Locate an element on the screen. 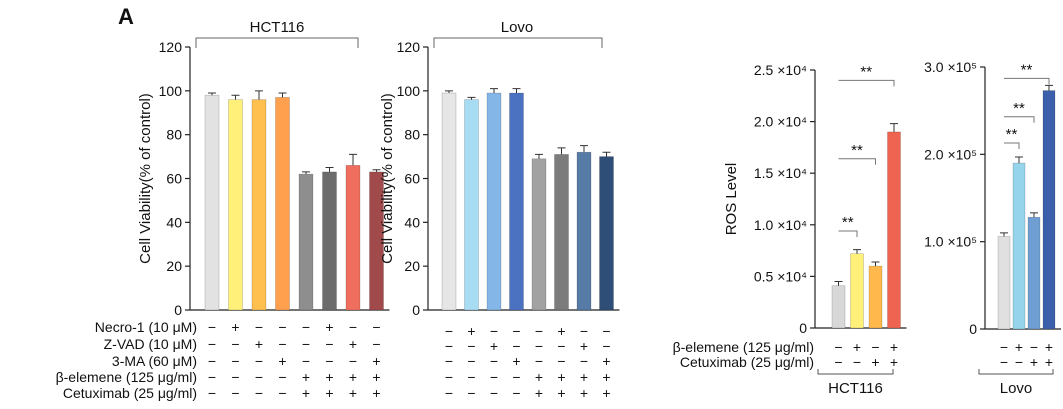  chart-title: HCT116 is located at coordinates (277, 27).